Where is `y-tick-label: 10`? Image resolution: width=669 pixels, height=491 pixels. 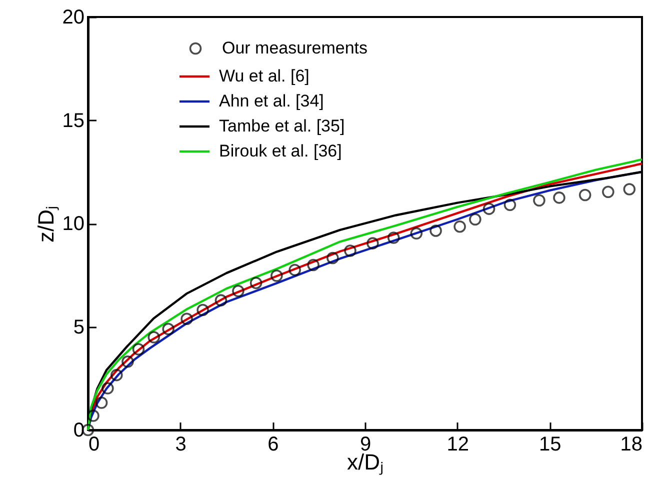
y-tick-label: 10 is located at coordinates (73, 224).